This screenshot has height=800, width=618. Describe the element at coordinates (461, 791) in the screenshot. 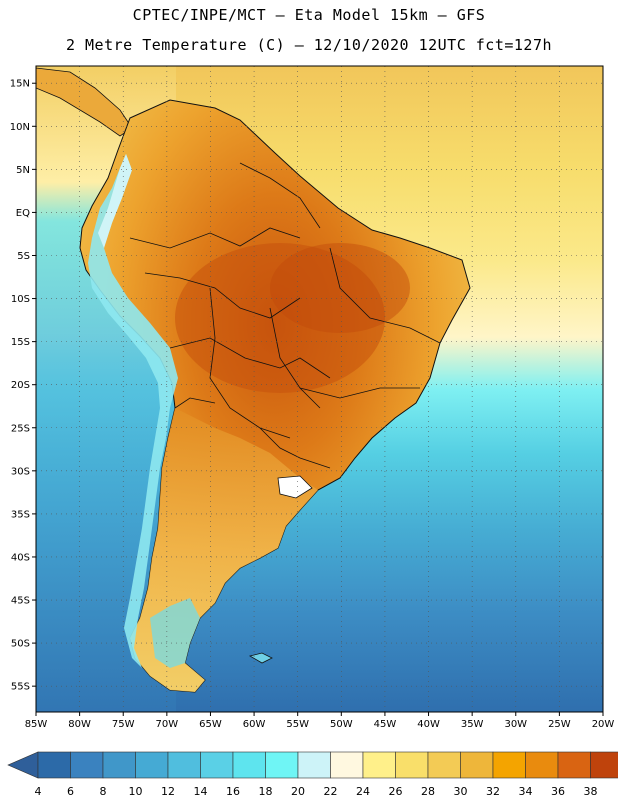

I see `colorbar-label: 30` at that location.